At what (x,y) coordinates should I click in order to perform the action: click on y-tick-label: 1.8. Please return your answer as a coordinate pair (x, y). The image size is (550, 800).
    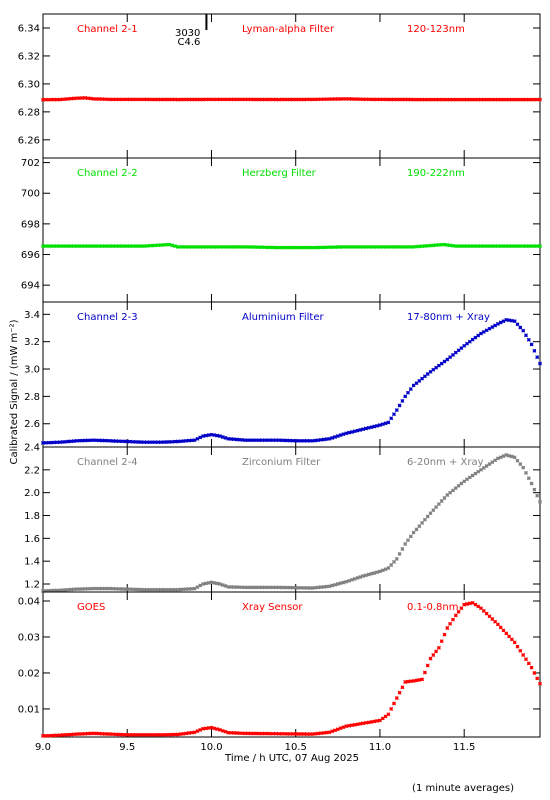
    Looking at the image, I should click on (32, 516).